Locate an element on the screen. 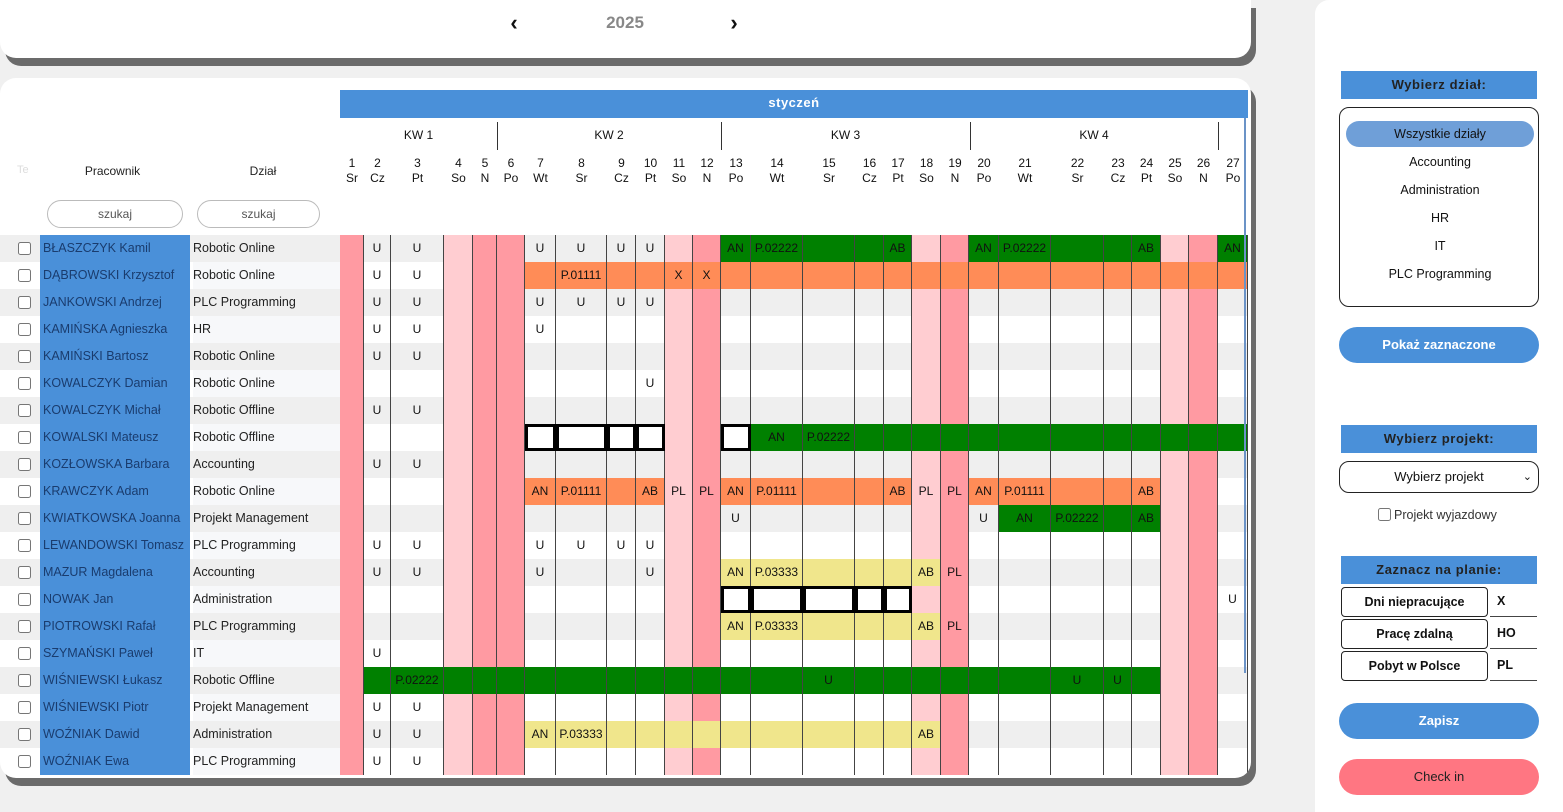  save-button: Zapisz is located at coordinates (1439, 721).